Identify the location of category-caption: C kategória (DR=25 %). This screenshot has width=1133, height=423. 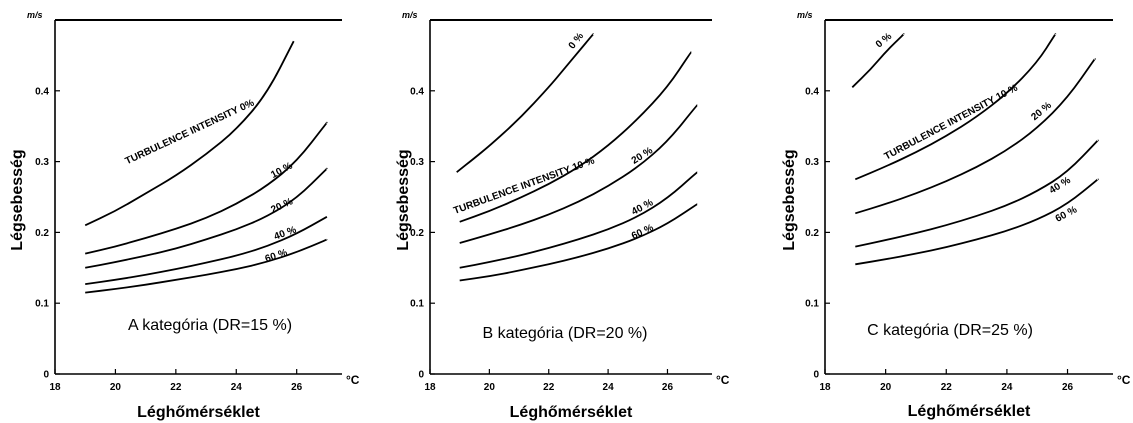
(950, 330).